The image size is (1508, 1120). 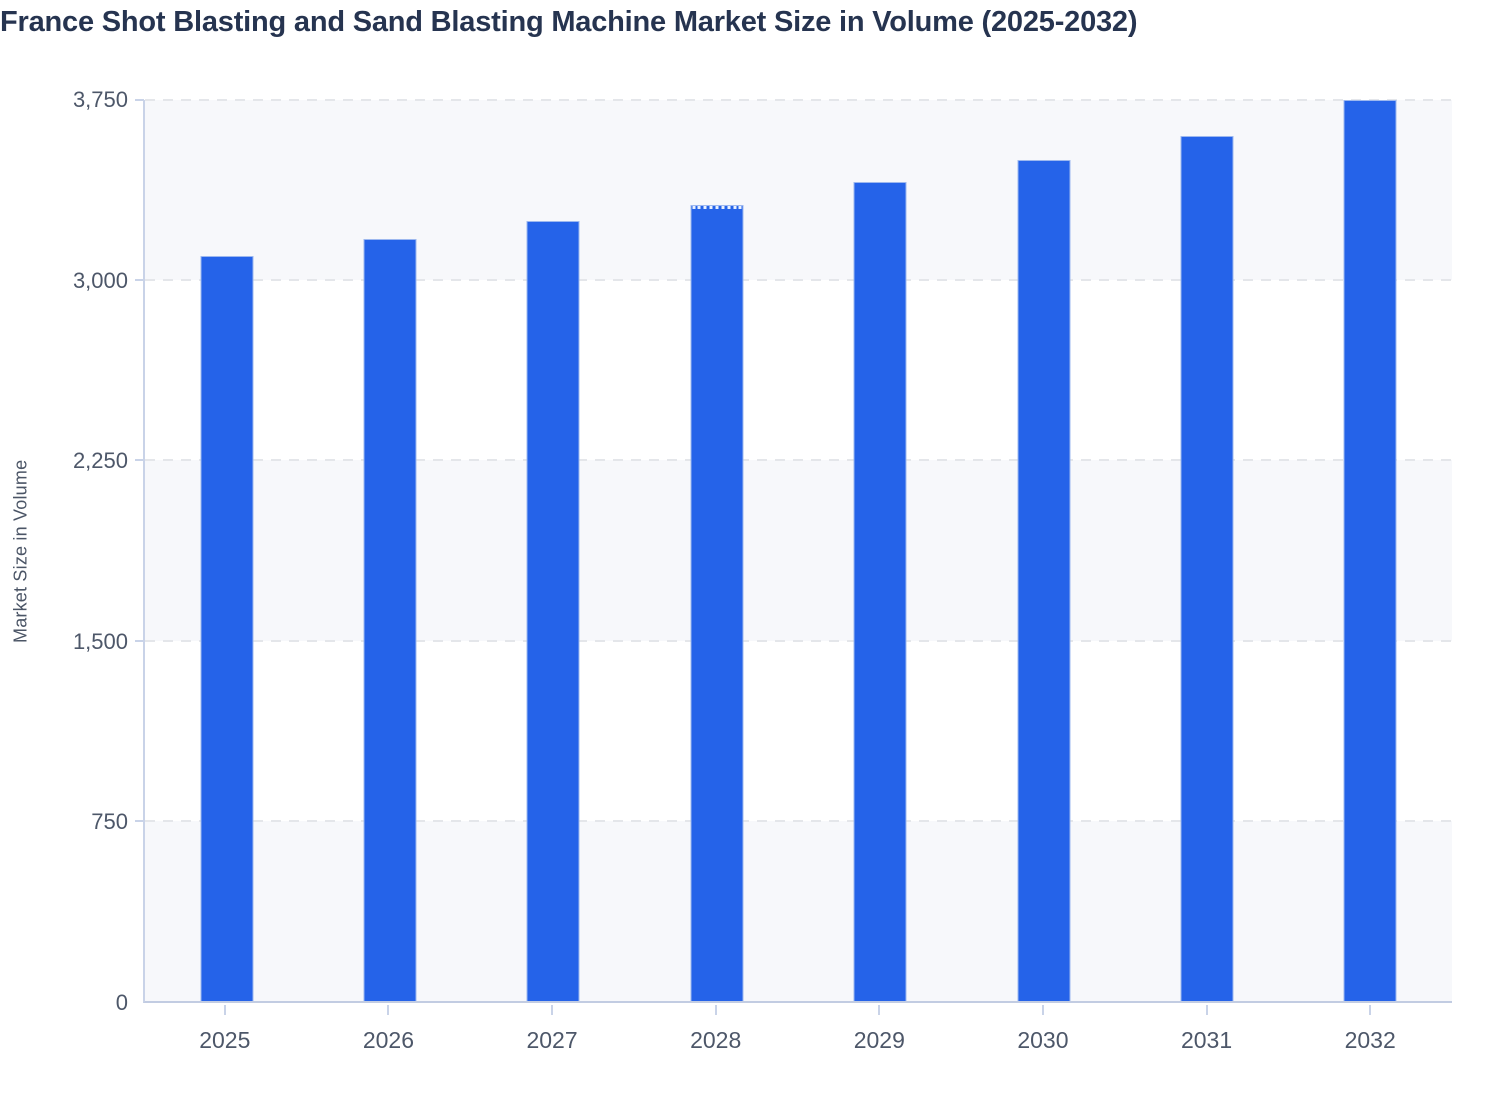 I want to click on bar-2026, so click(x=390, y=620).